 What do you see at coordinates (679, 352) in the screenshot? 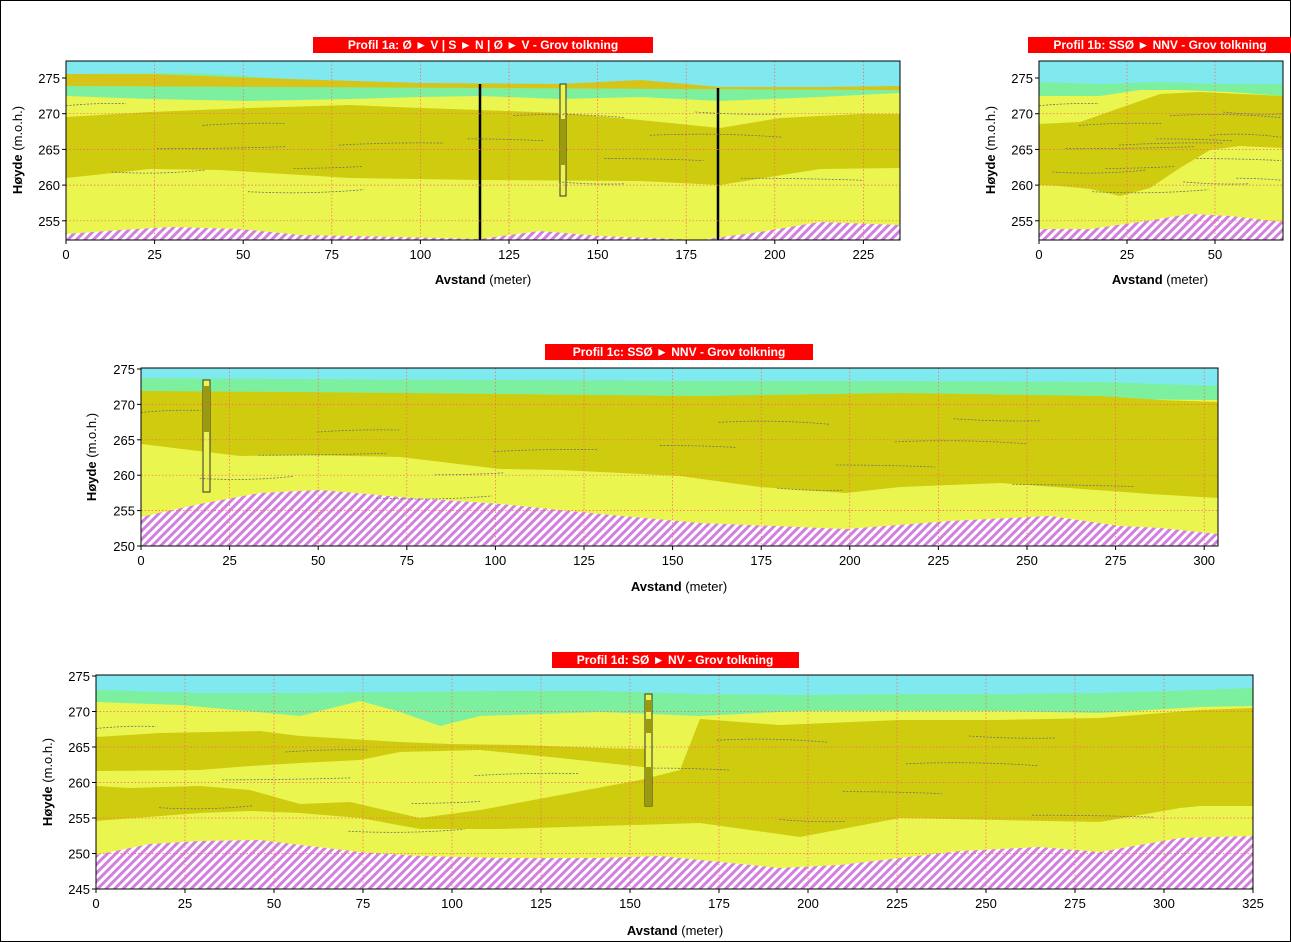
I see `title-1c: Profil 1c: SSØ ► NNV - Grov tolkning` at bounding box center [679, 352].